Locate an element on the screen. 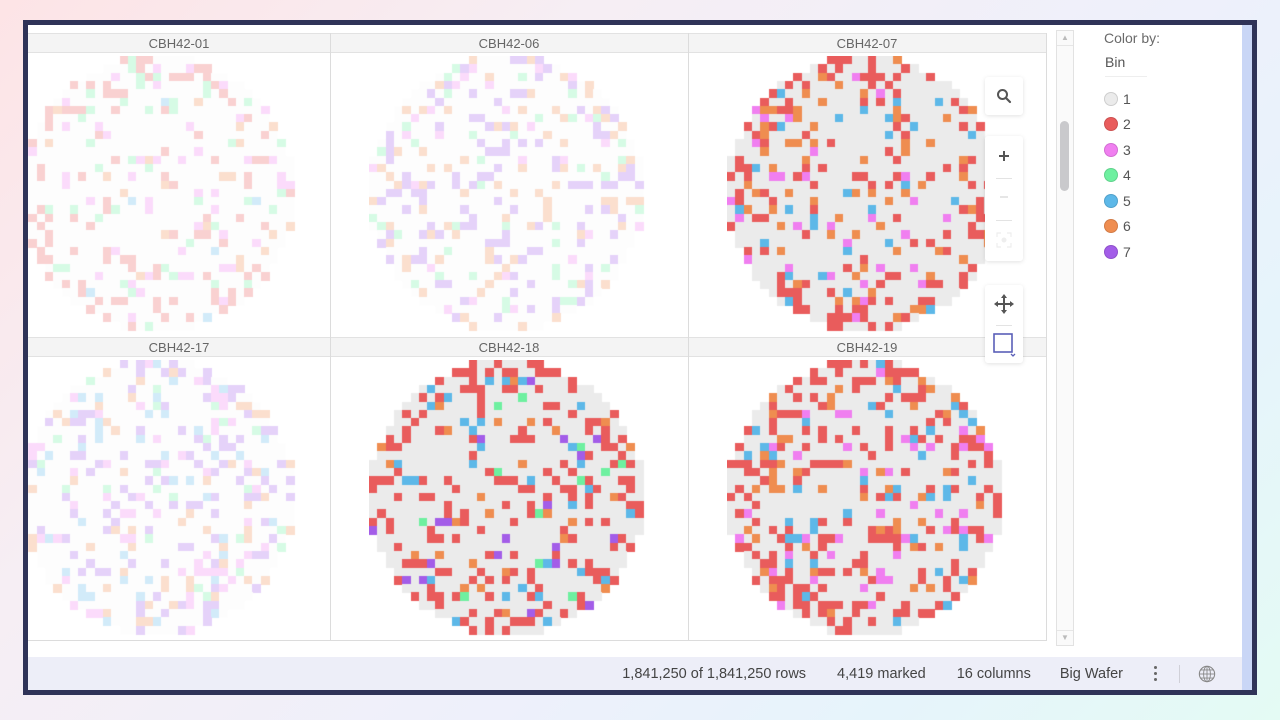  legend-label: 5 is located at coordinates (1127, 200).